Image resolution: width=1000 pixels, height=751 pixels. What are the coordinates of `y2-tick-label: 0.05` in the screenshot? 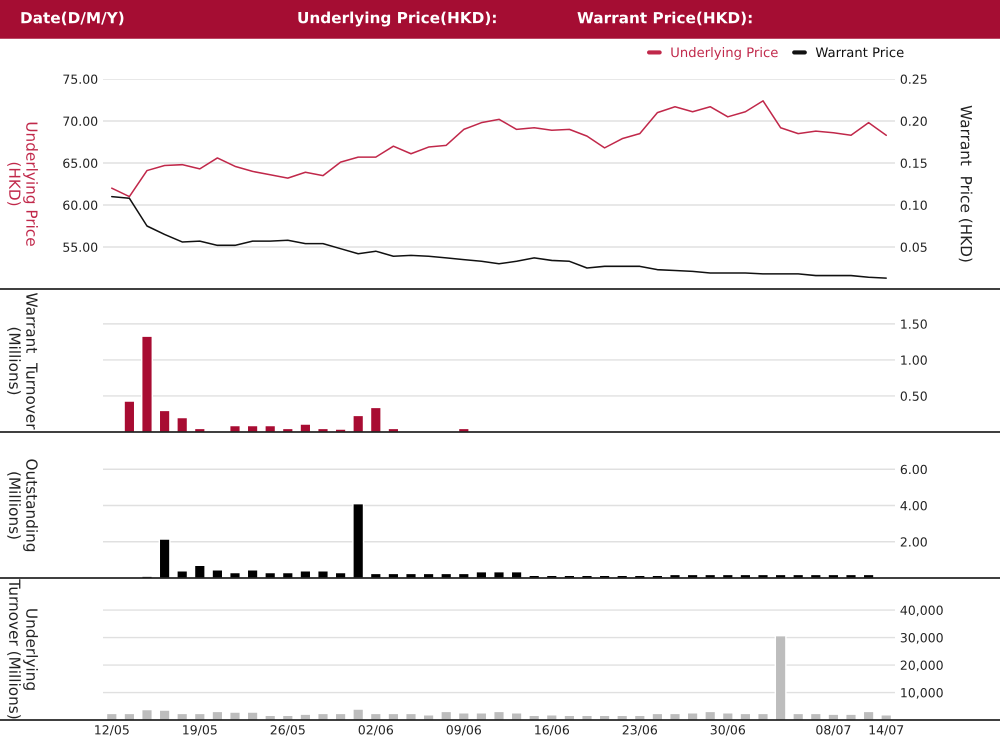 It's located at (913, 247).